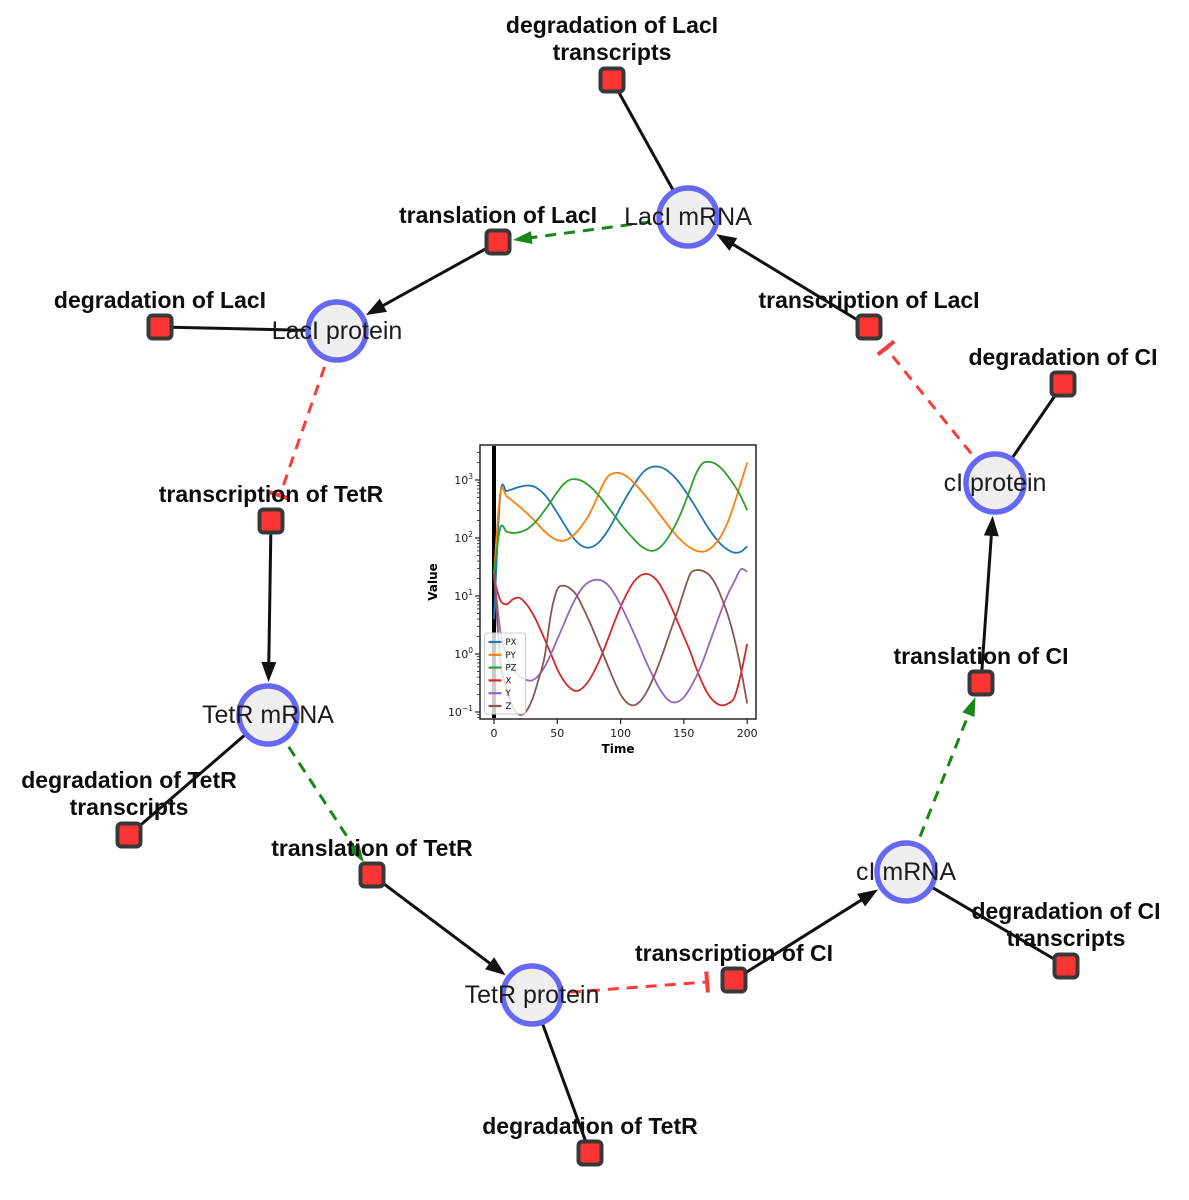 This screenshot has width=1189, height=1200. I want to click on species-label-tetr-mrna: TetR mRNA, so click(268, 715).